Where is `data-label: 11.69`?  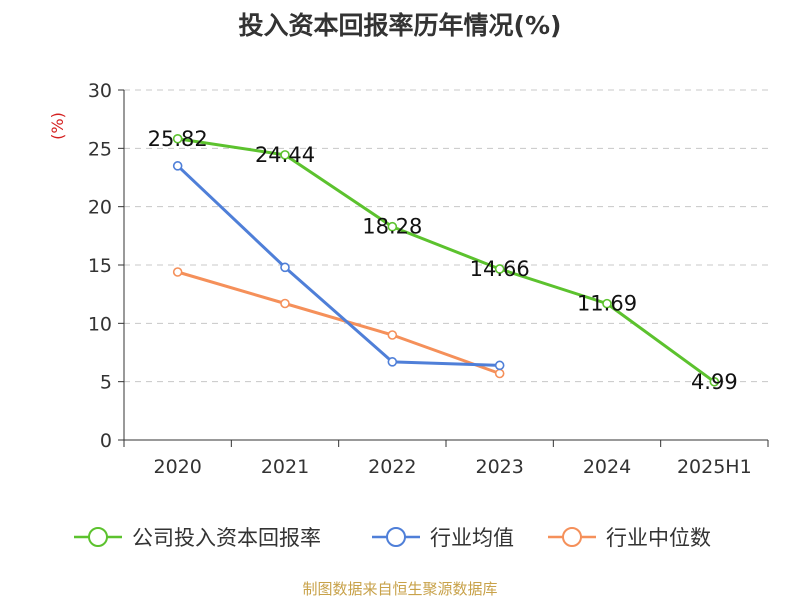
data-label: 11.69 is located at coordinates (607, 304).